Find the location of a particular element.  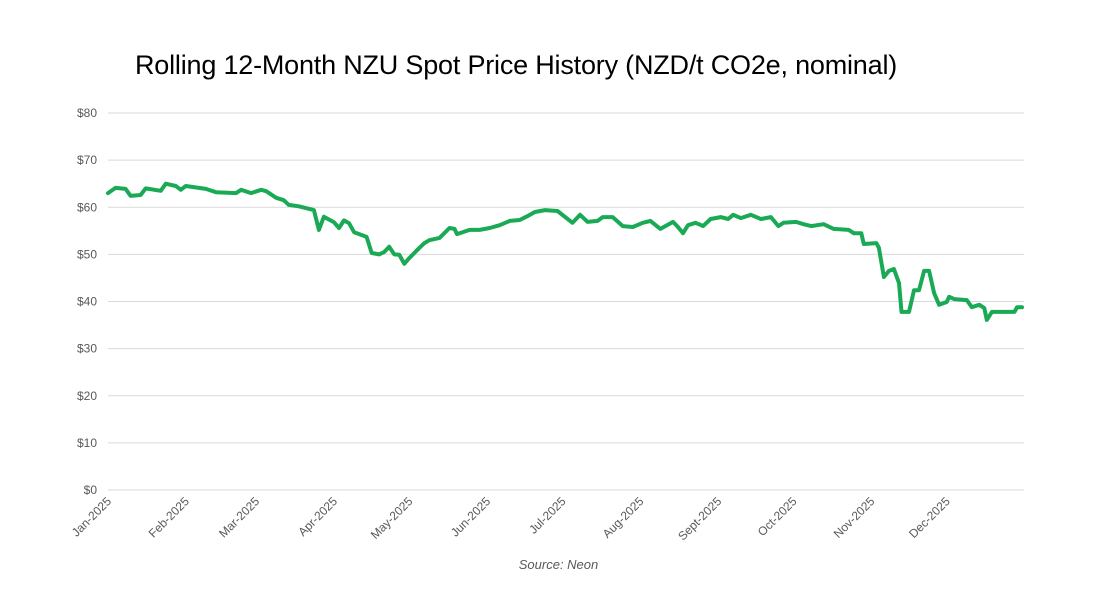

x-tick-label: Dec-2025 is located at coordinates (929, 517).